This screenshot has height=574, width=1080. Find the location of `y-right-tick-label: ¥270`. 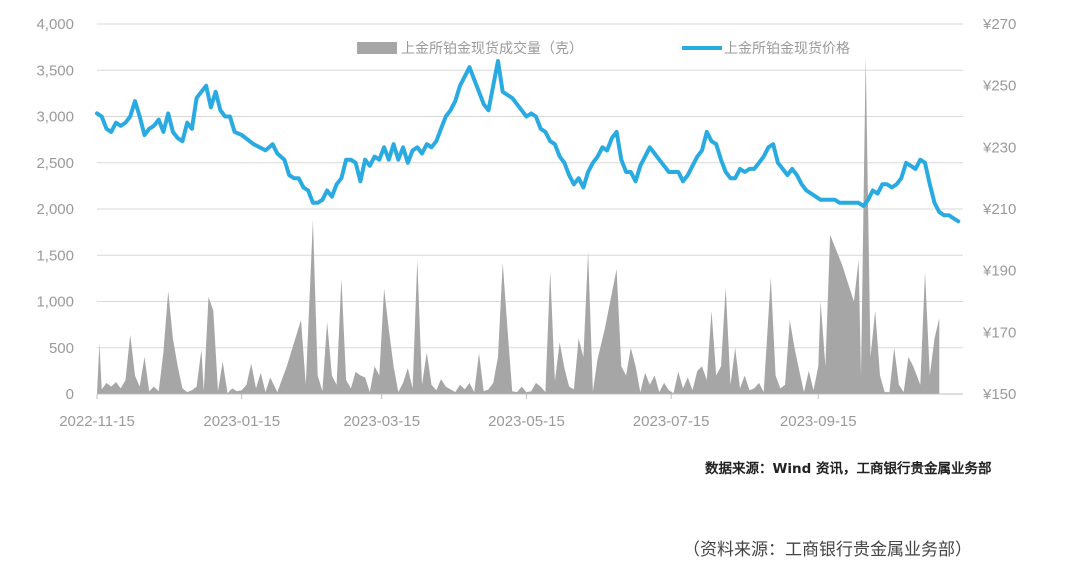

y-right-tick-label: ¥270 is located at coordinates (999, 24).